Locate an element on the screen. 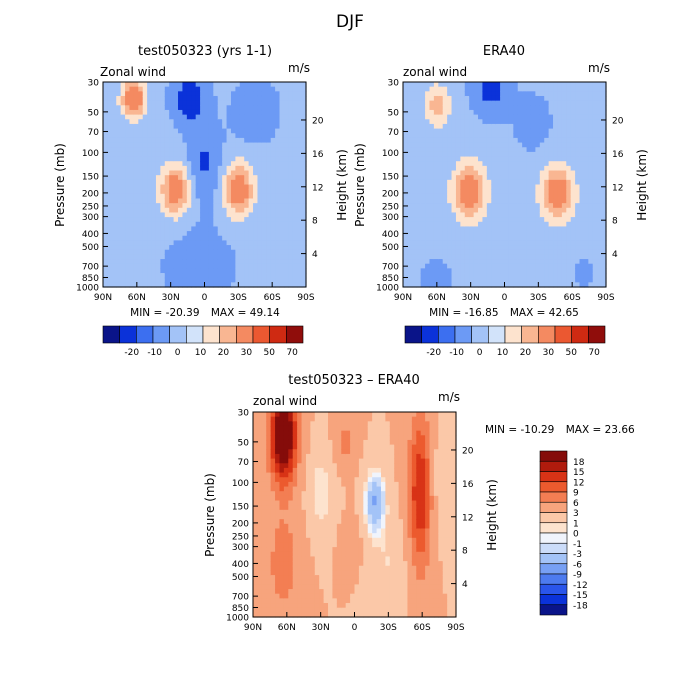 The height and width of the screenshot is (700, 700). colorbar-swatch is located at coordinates (430, 334).